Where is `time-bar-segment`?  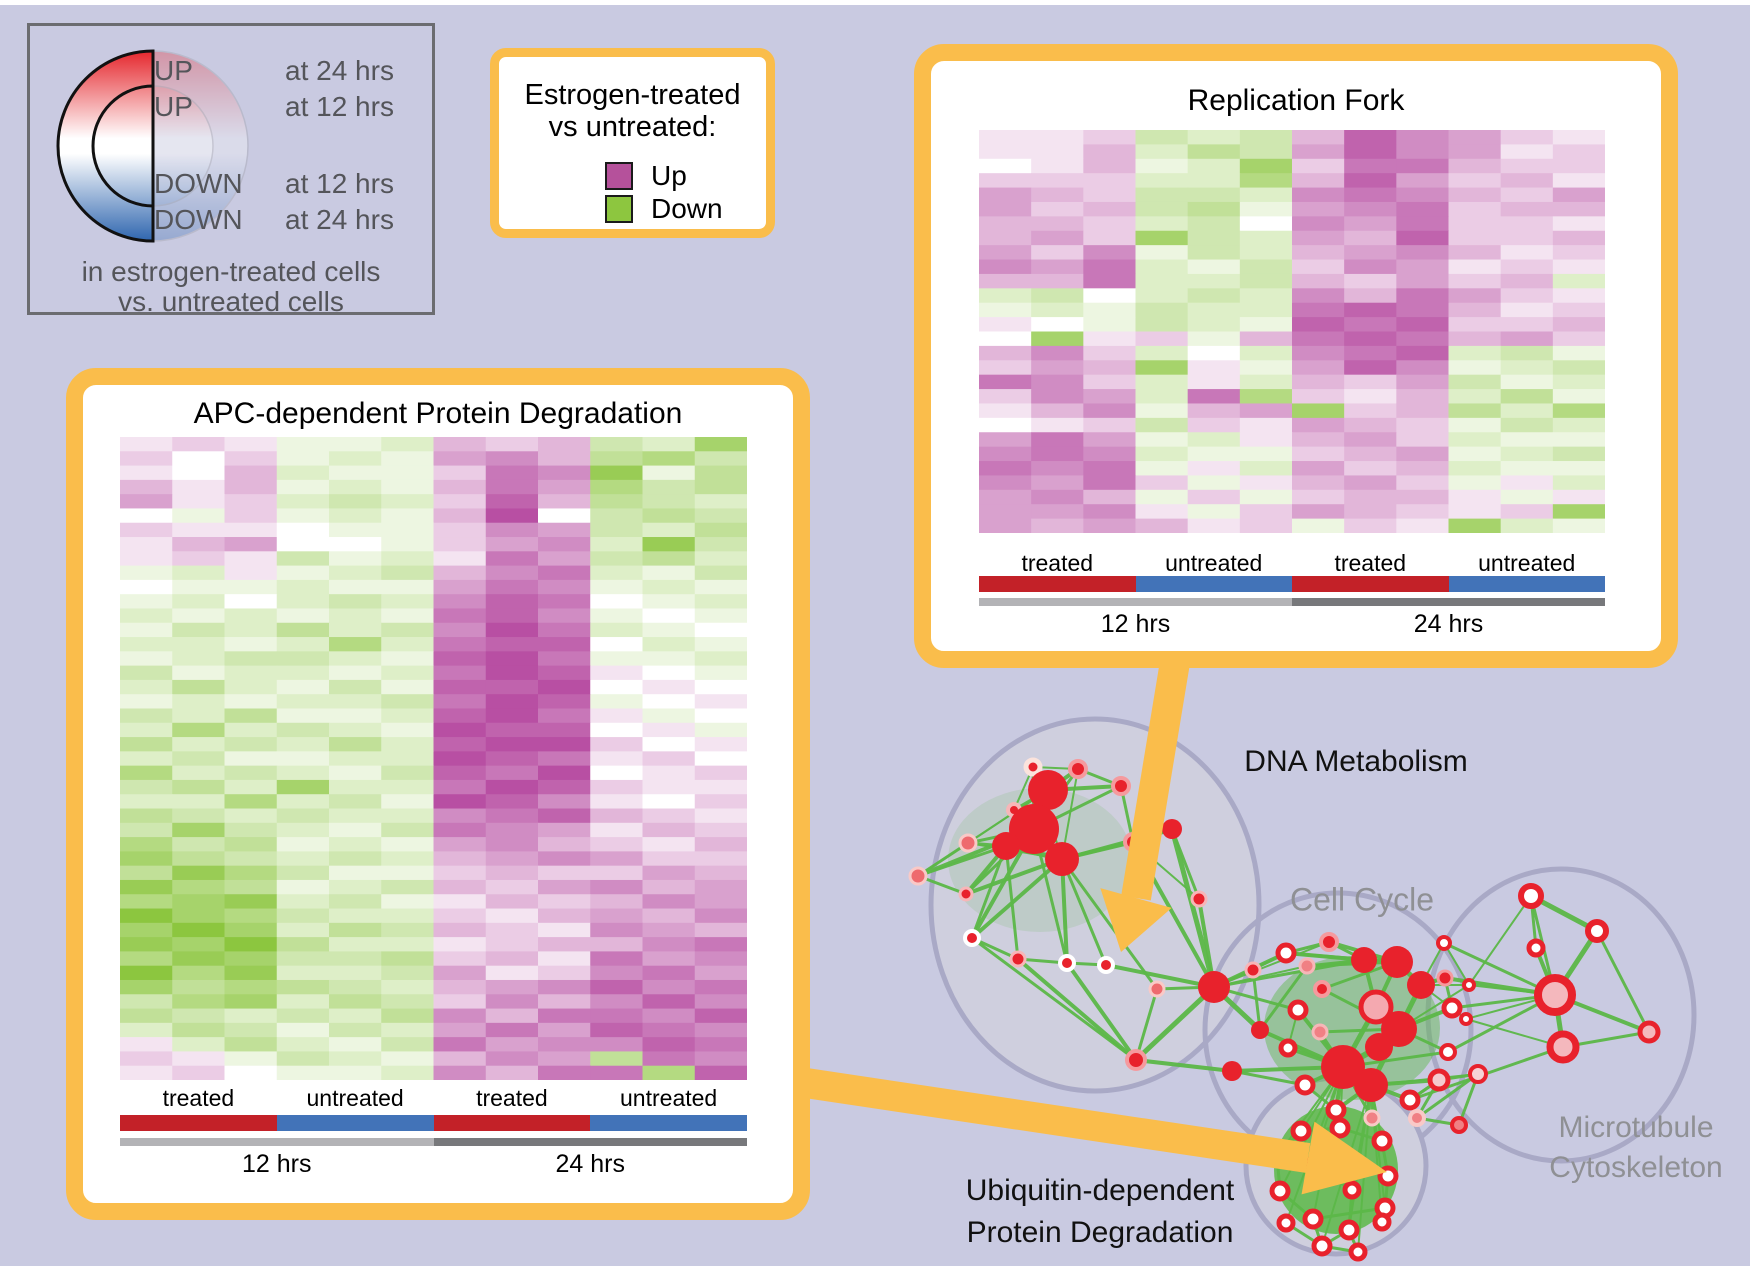 time-bar-segment is located at coordinates (1448, 602).